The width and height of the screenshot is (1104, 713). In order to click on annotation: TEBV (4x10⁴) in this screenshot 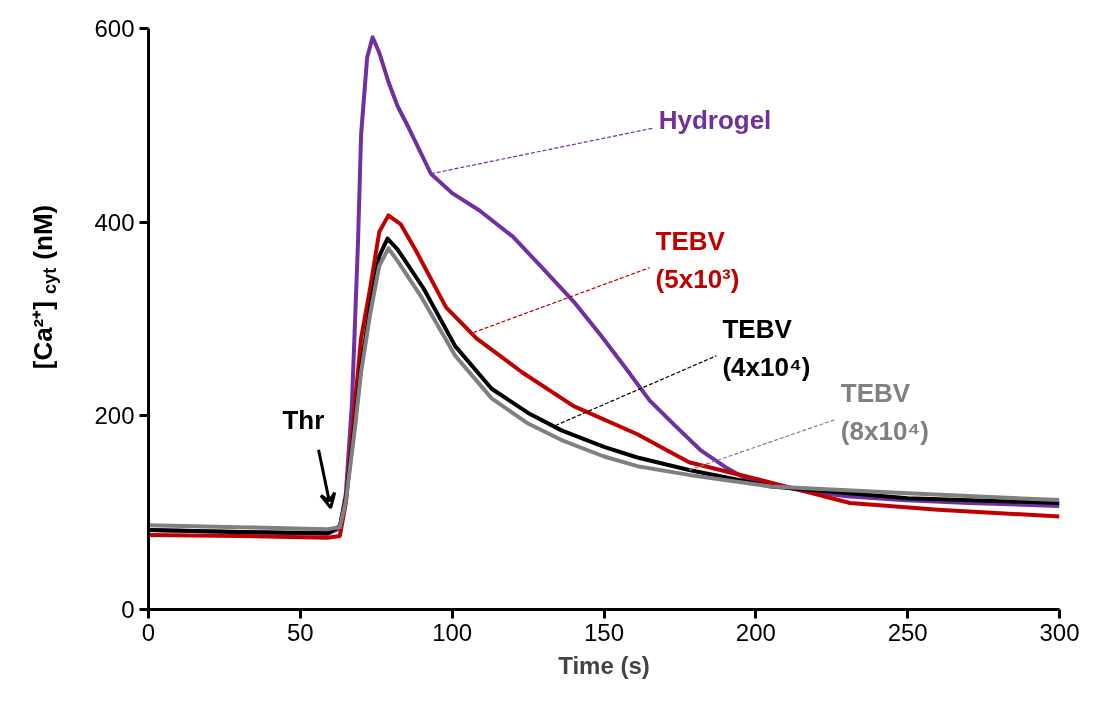, I will do `click(766, 348)`.